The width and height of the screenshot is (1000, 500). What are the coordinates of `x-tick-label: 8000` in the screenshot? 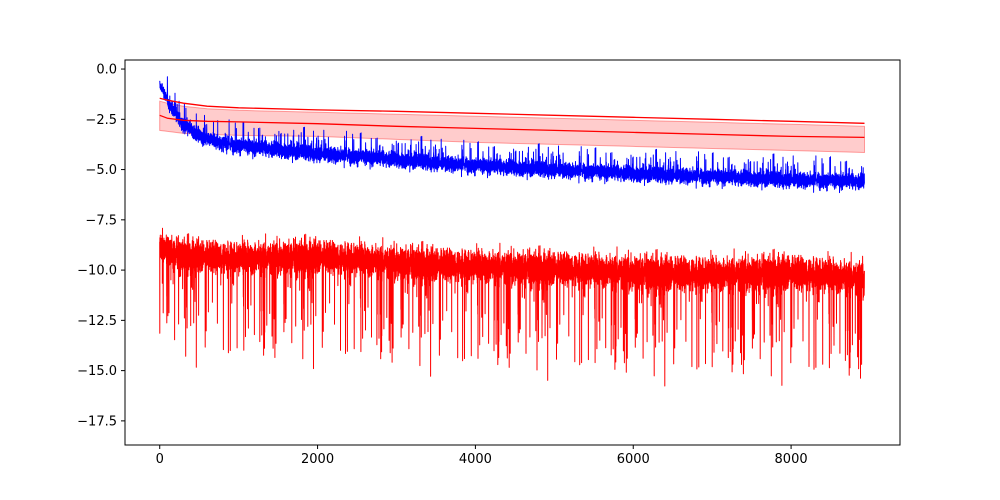 It's located at (791, 459).